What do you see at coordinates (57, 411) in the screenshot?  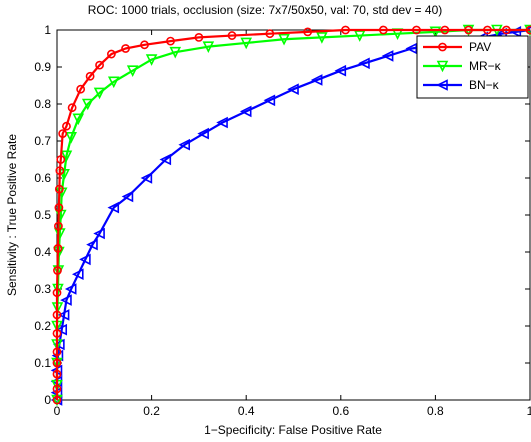 I see `x-tick-label: 0` at bounding box center [57, 411].